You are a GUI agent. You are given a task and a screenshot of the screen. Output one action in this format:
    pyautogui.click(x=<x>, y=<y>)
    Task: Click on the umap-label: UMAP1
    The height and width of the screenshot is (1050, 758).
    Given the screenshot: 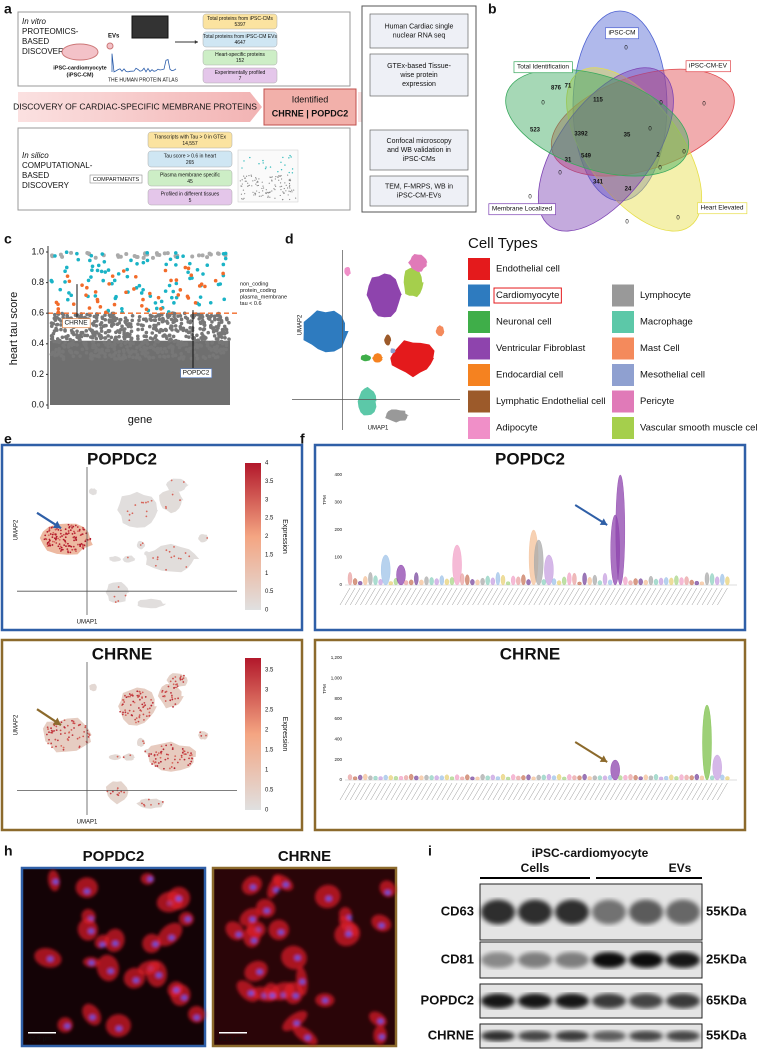 What is the action you would take?
    pyautogui.click(x=378, y=429)
    